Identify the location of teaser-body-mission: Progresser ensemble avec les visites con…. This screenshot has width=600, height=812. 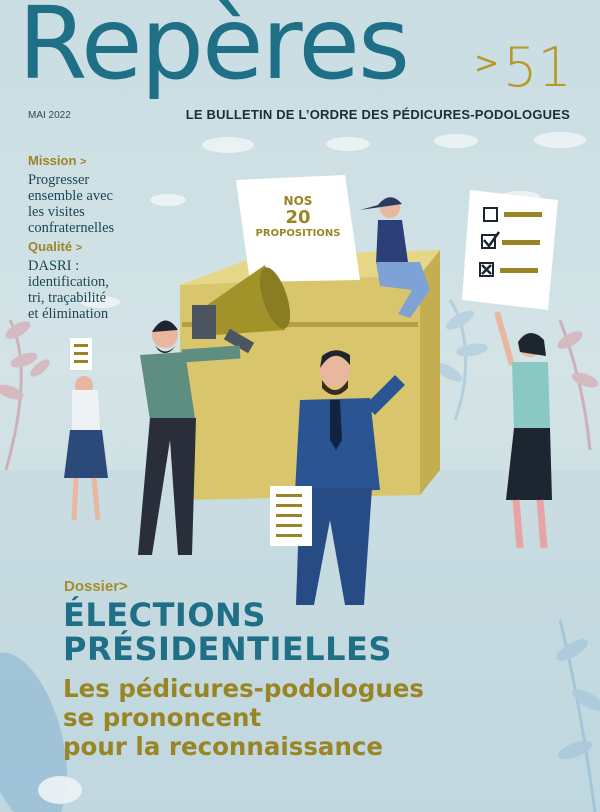
(71, 204).